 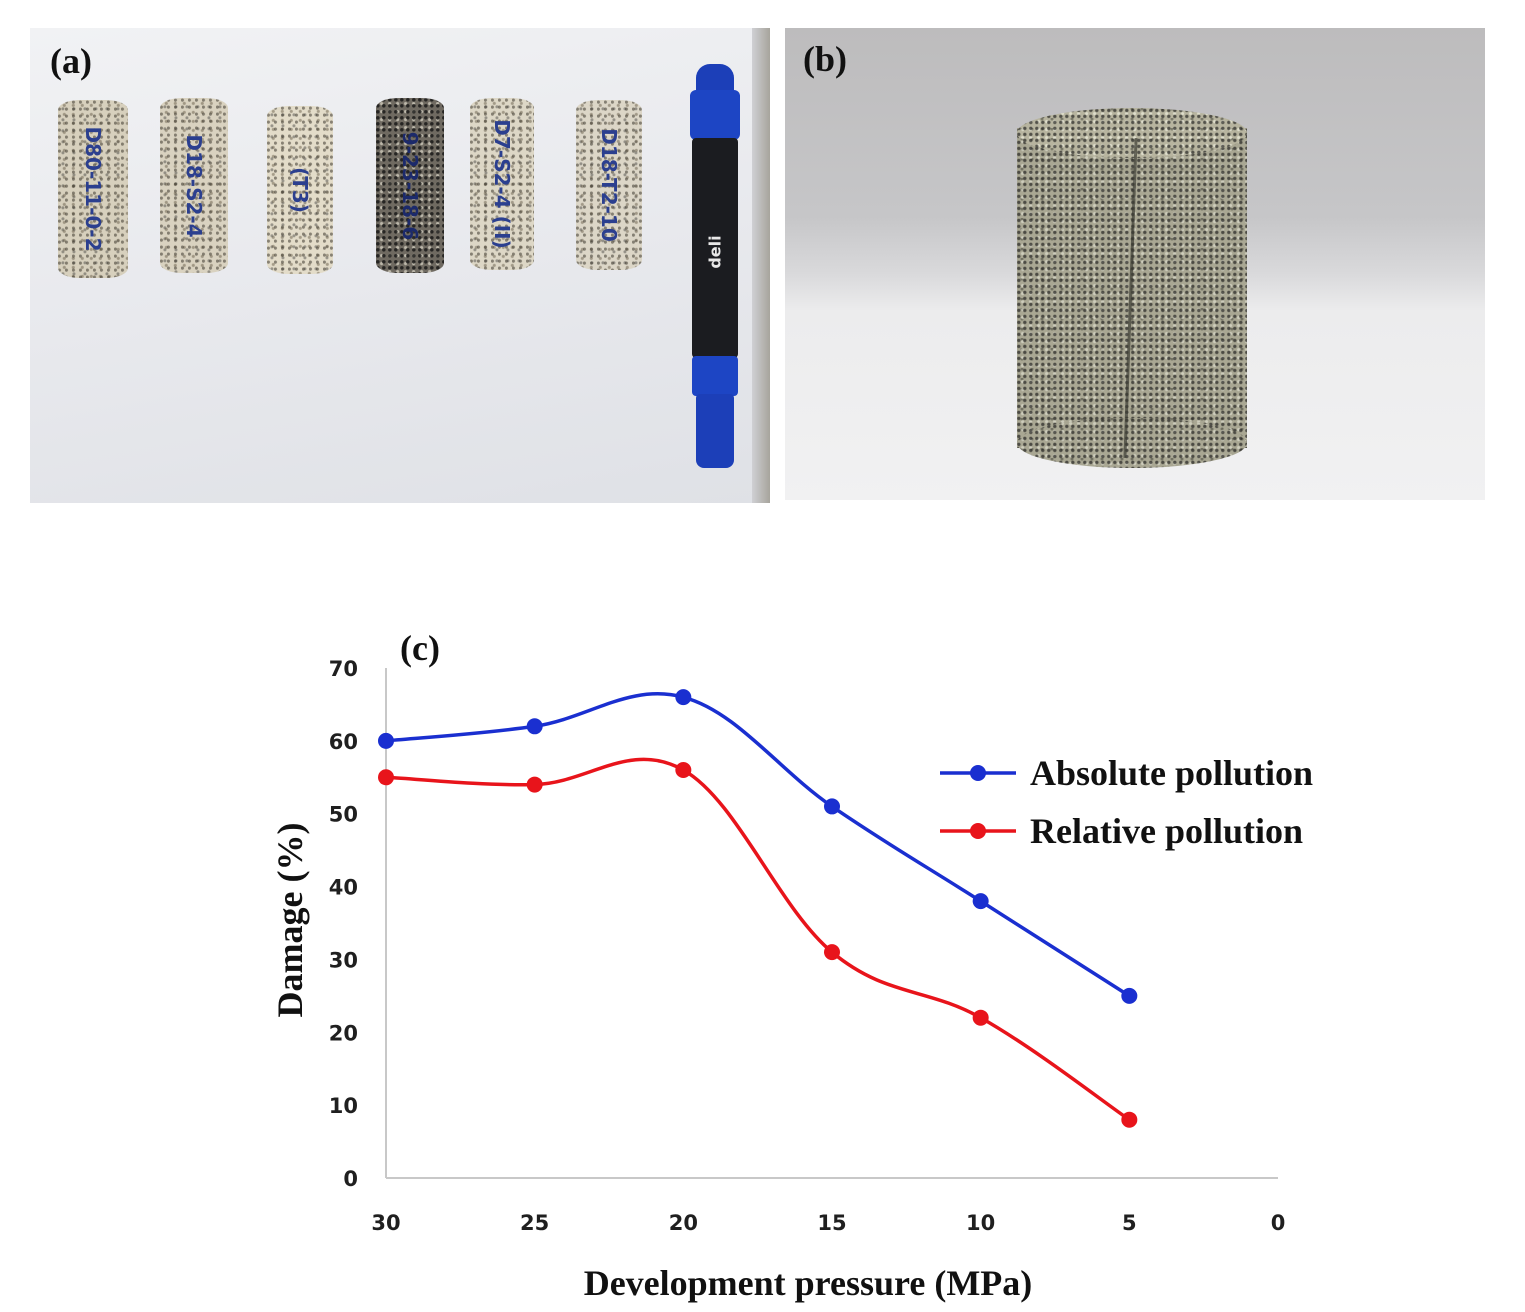 What do you see at coordinates (980, 1223) in the screenshot?
I see `x-tick-label: 10` at bounding box center [980, 1223].